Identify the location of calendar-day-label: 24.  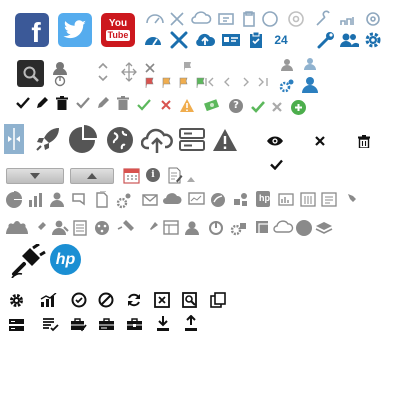
(281, 40).